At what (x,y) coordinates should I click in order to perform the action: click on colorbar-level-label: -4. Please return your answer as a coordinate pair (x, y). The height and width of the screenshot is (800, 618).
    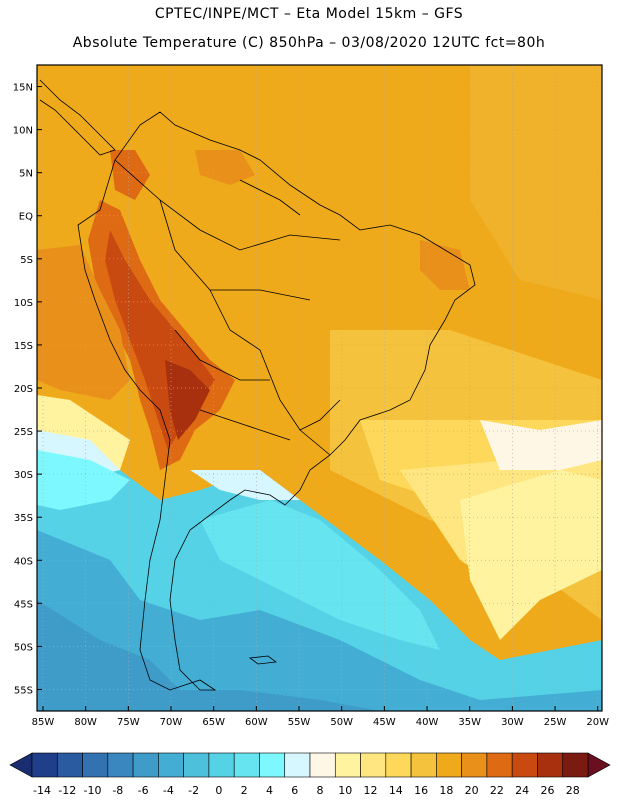
    Looking at the image, I should click on (168, 790).